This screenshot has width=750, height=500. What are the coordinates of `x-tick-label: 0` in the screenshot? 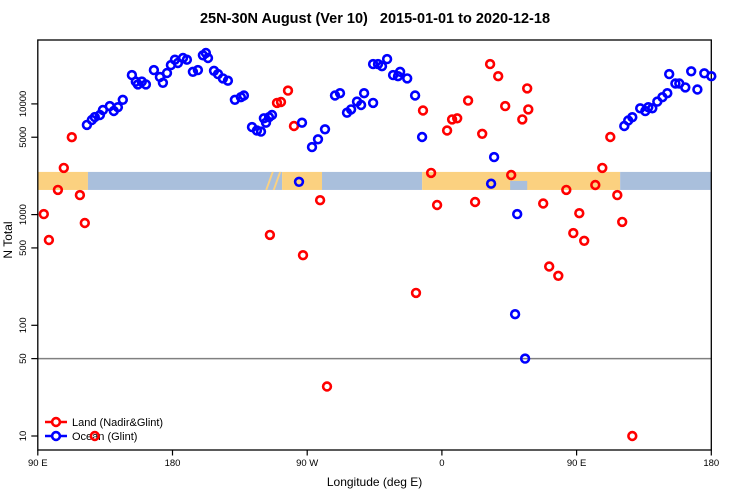 It's located at (441, 463).